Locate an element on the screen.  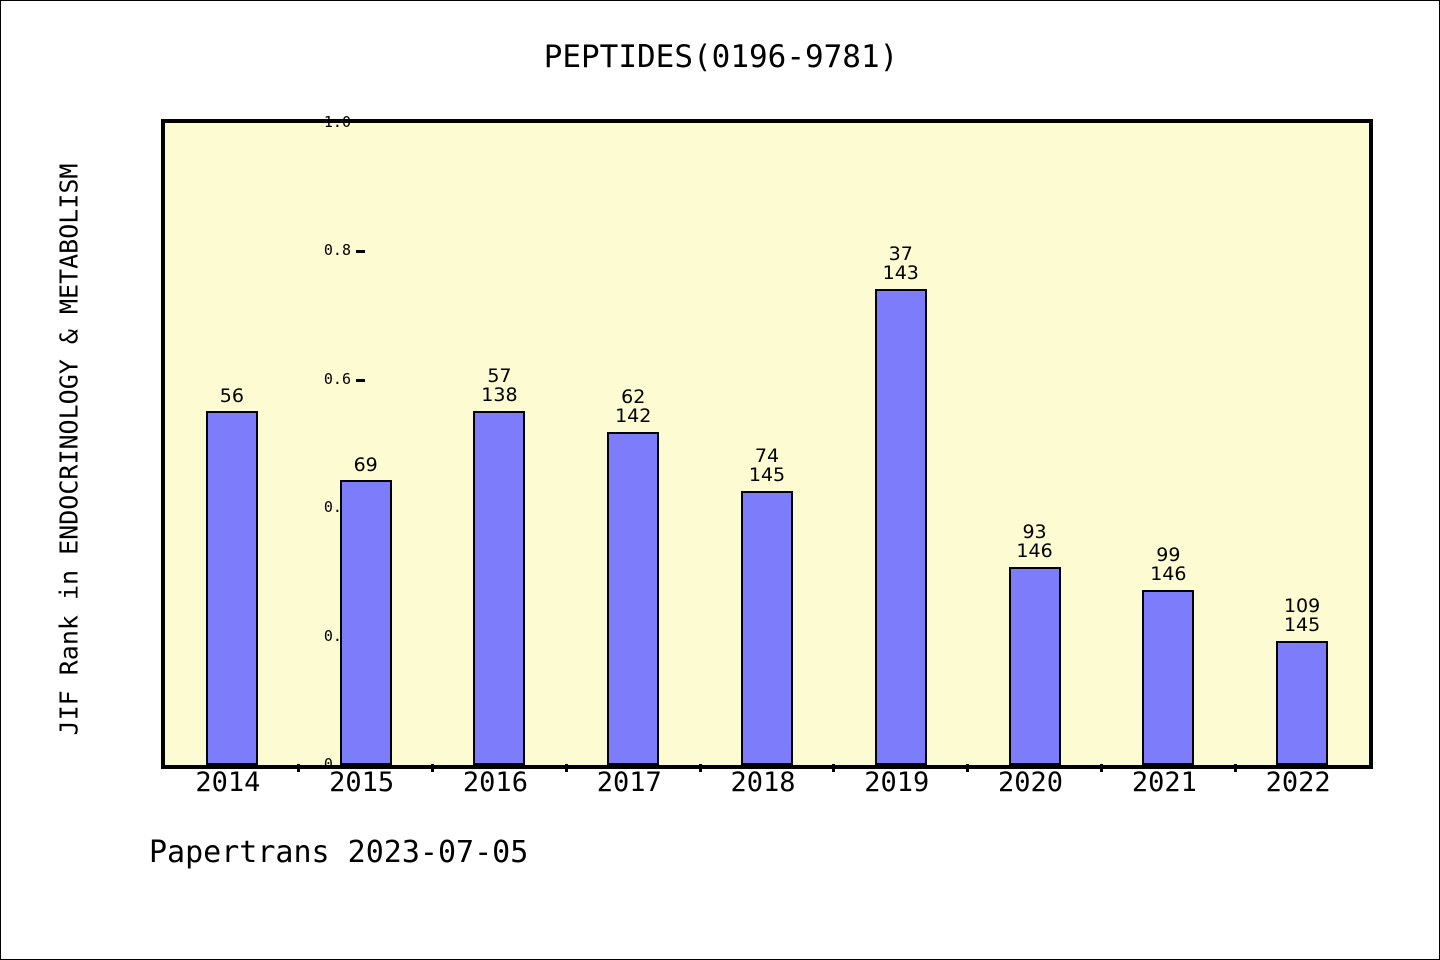
x-tick-label: 2016 is located at coordinates (495, 782).